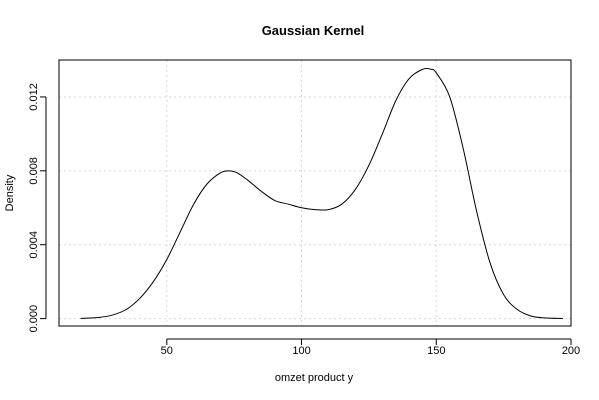 The image size is (599, 400). I want to click on y-axis-label: Density, so click(10, 192).